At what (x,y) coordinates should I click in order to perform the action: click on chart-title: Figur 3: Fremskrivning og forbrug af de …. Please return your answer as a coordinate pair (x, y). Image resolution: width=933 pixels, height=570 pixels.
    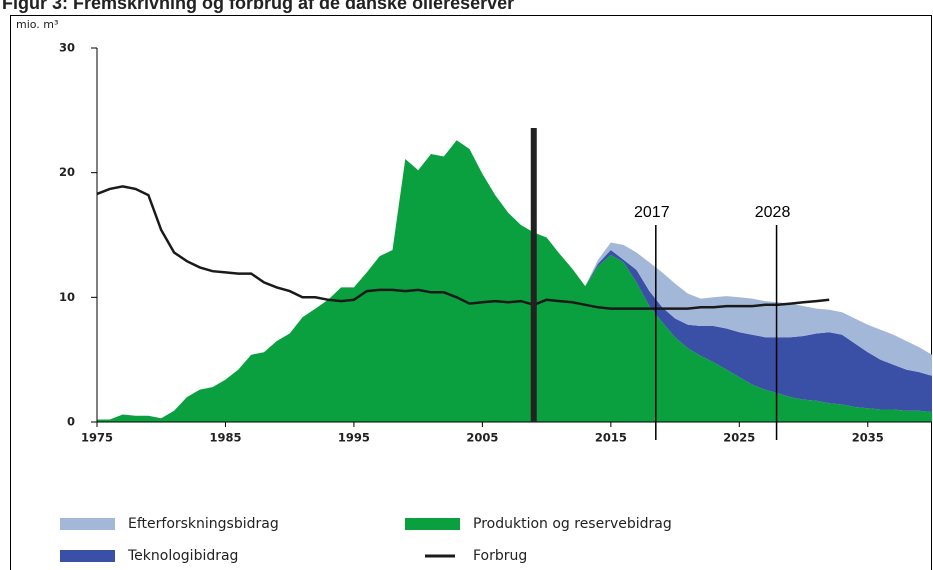
    Looking at the image, I should click on (258, 6).